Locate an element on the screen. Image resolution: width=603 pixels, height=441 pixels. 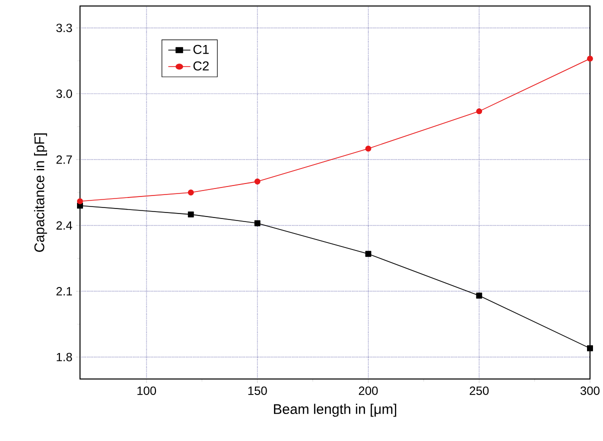
x-axis-title: Beam length in [μm] is located at coordinates (335, 410).